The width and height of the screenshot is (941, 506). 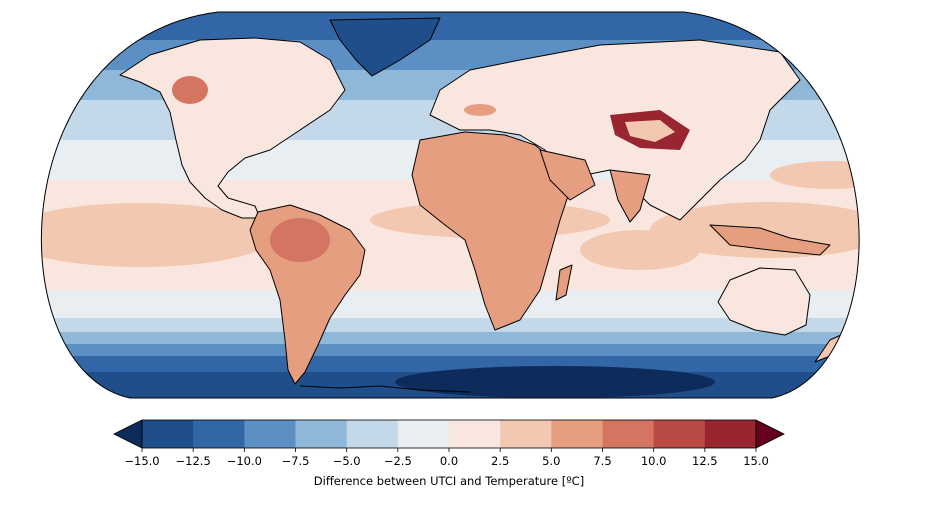 What do you see at coordinates (398, 461) in the screenshot?
I see `colorbar-tick-label: −2.5` at bounding box center [398, 461].